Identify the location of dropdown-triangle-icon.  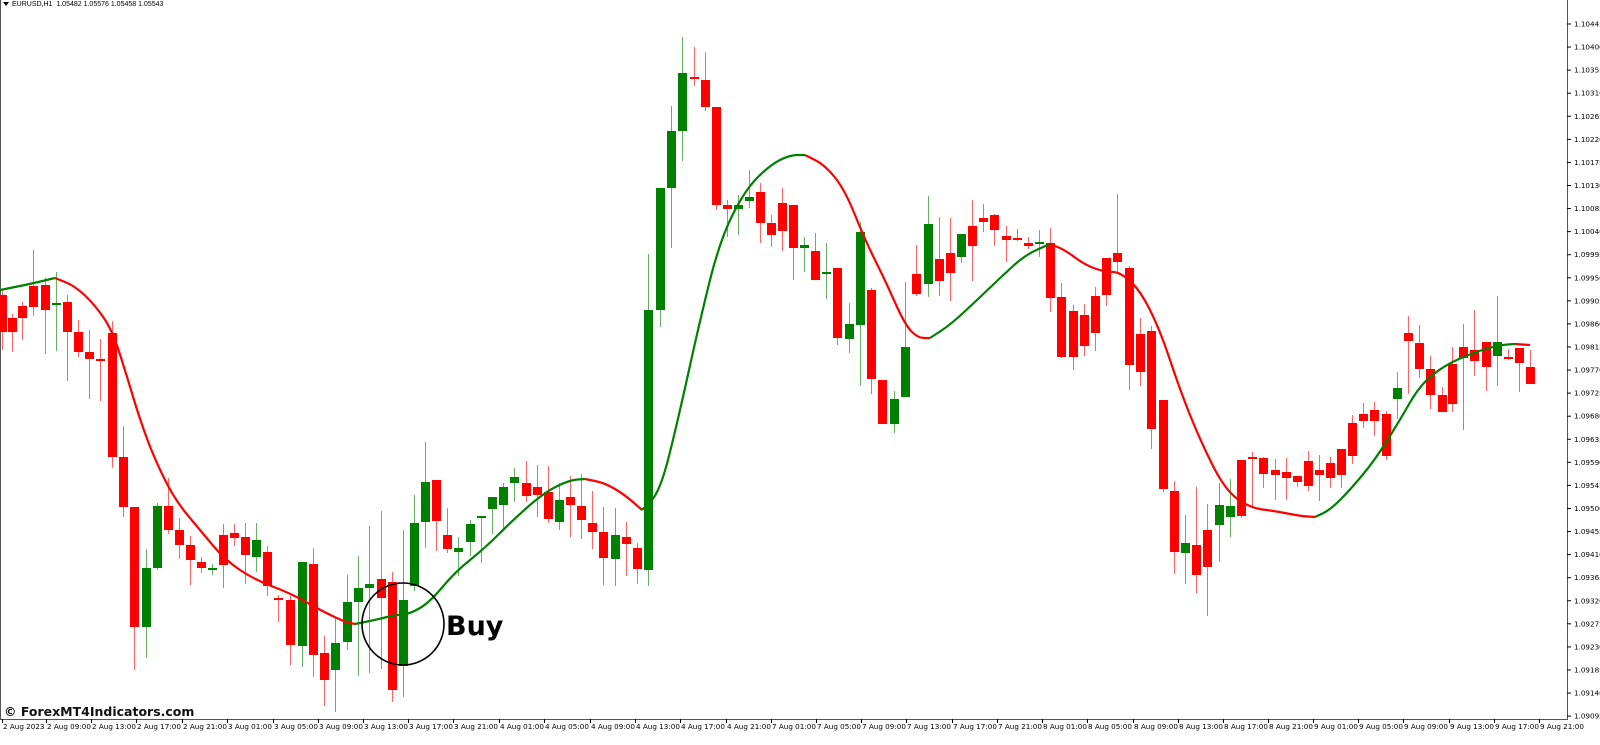
(6, 4).